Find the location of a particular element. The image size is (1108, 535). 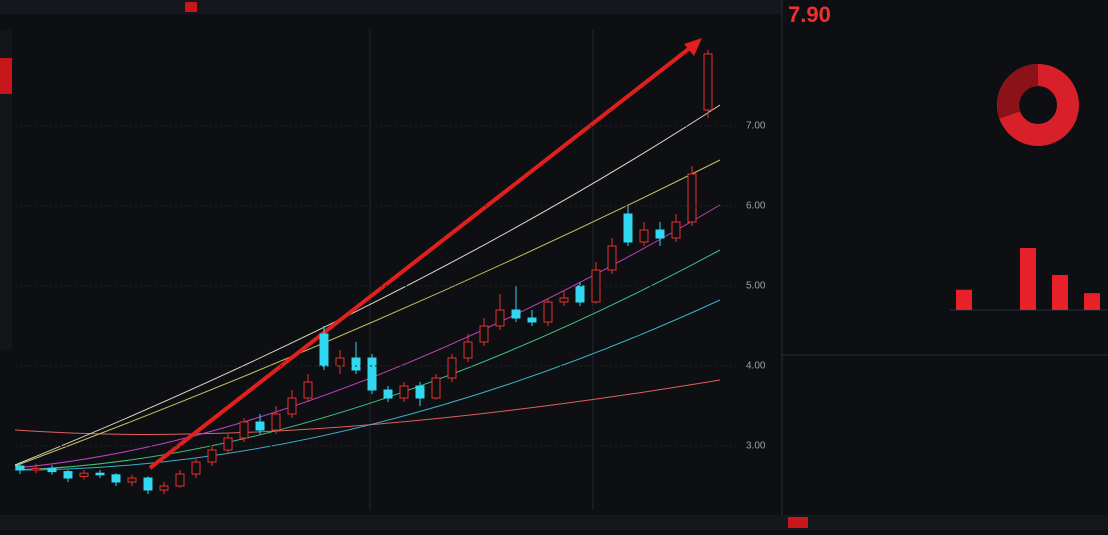

toolbar is located at coordinates (391, 7).